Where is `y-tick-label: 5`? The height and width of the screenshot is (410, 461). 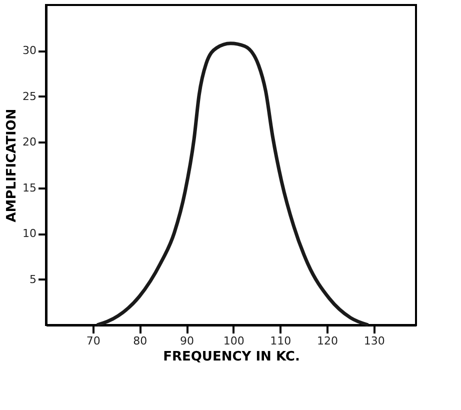 y-tick-label: 5 is located at coordinates (33, 279).